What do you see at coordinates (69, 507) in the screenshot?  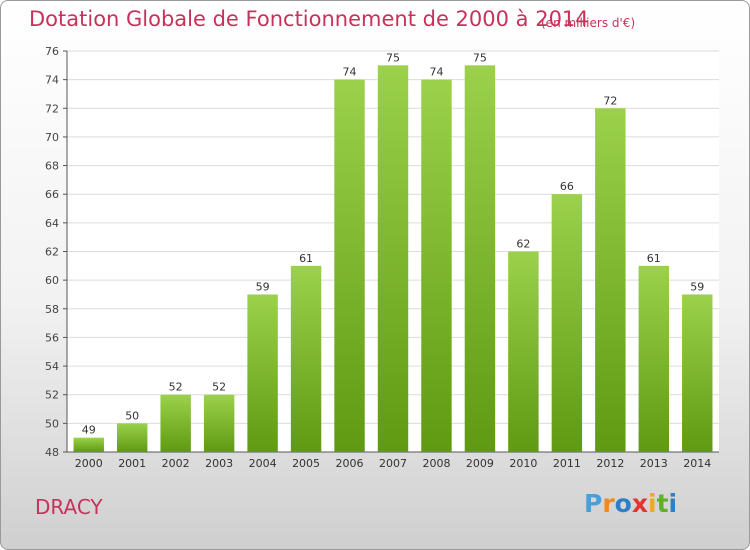 I see `place-name: DRACY` at bounding box center [69, 507].